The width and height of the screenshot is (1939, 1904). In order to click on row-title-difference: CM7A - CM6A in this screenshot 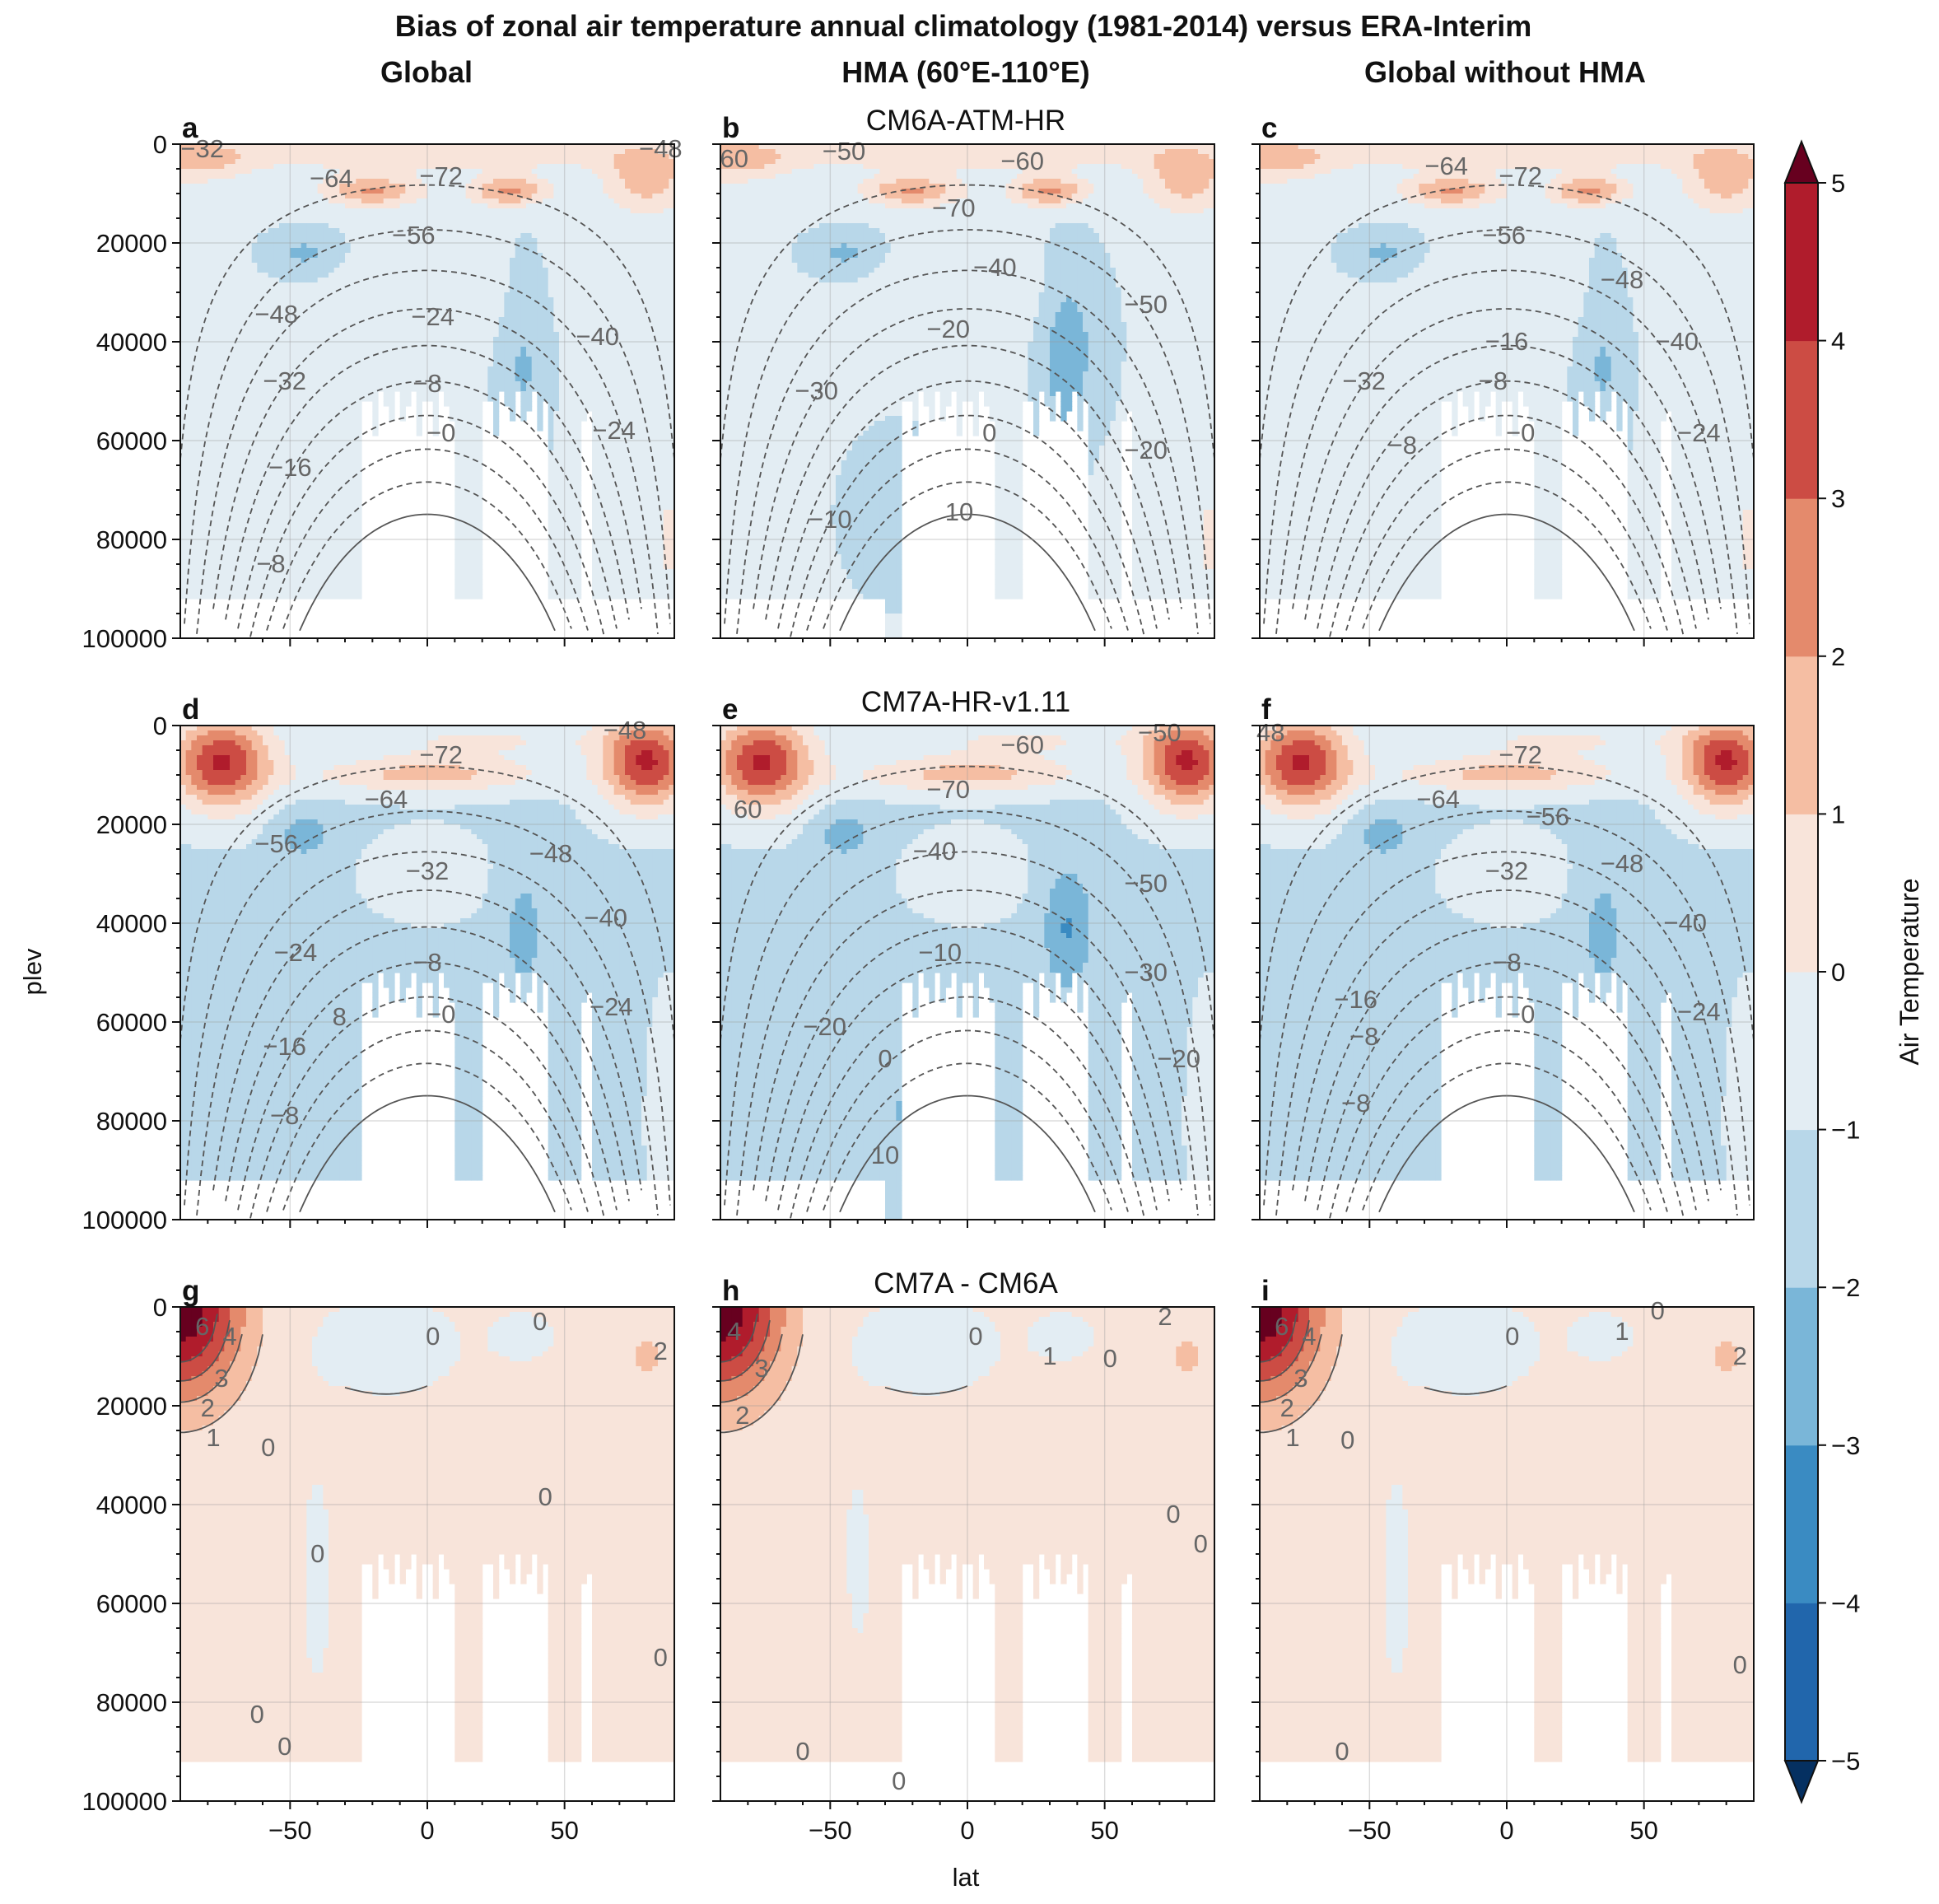, I will do `click(966, 1283)`.